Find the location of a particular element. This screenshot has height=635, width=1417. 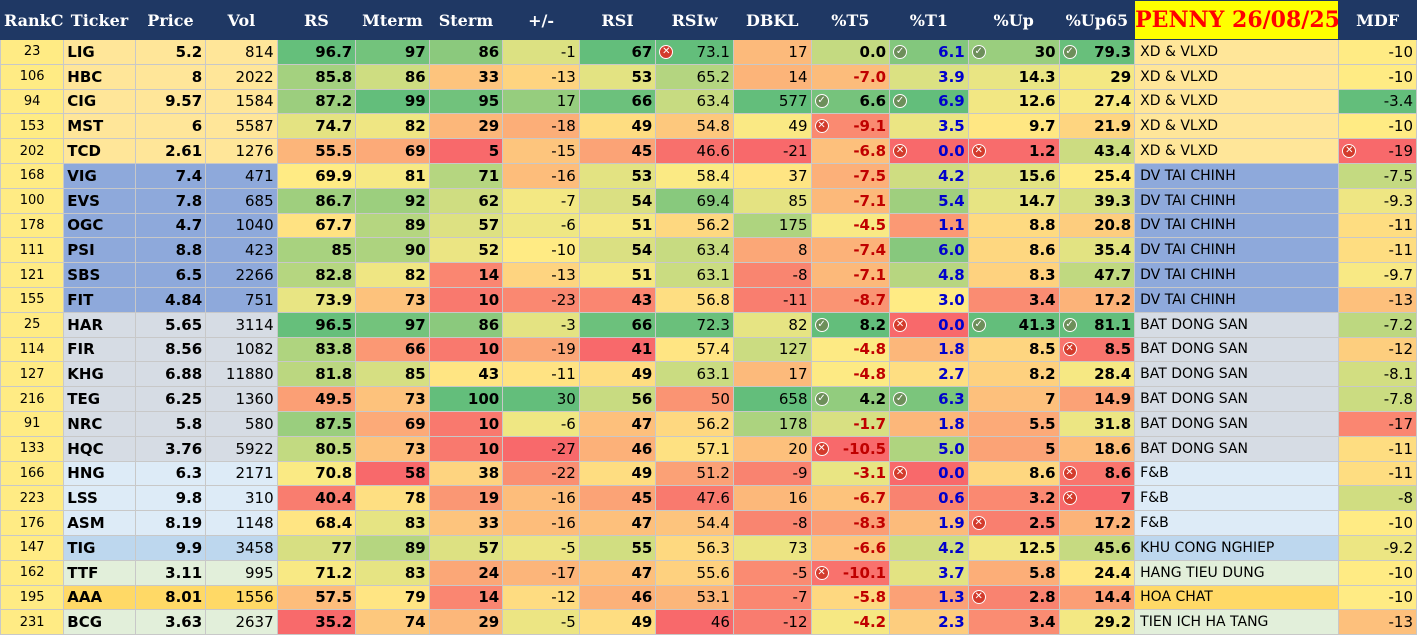

vol-cell: 471 is located at coordinates (241, 175).